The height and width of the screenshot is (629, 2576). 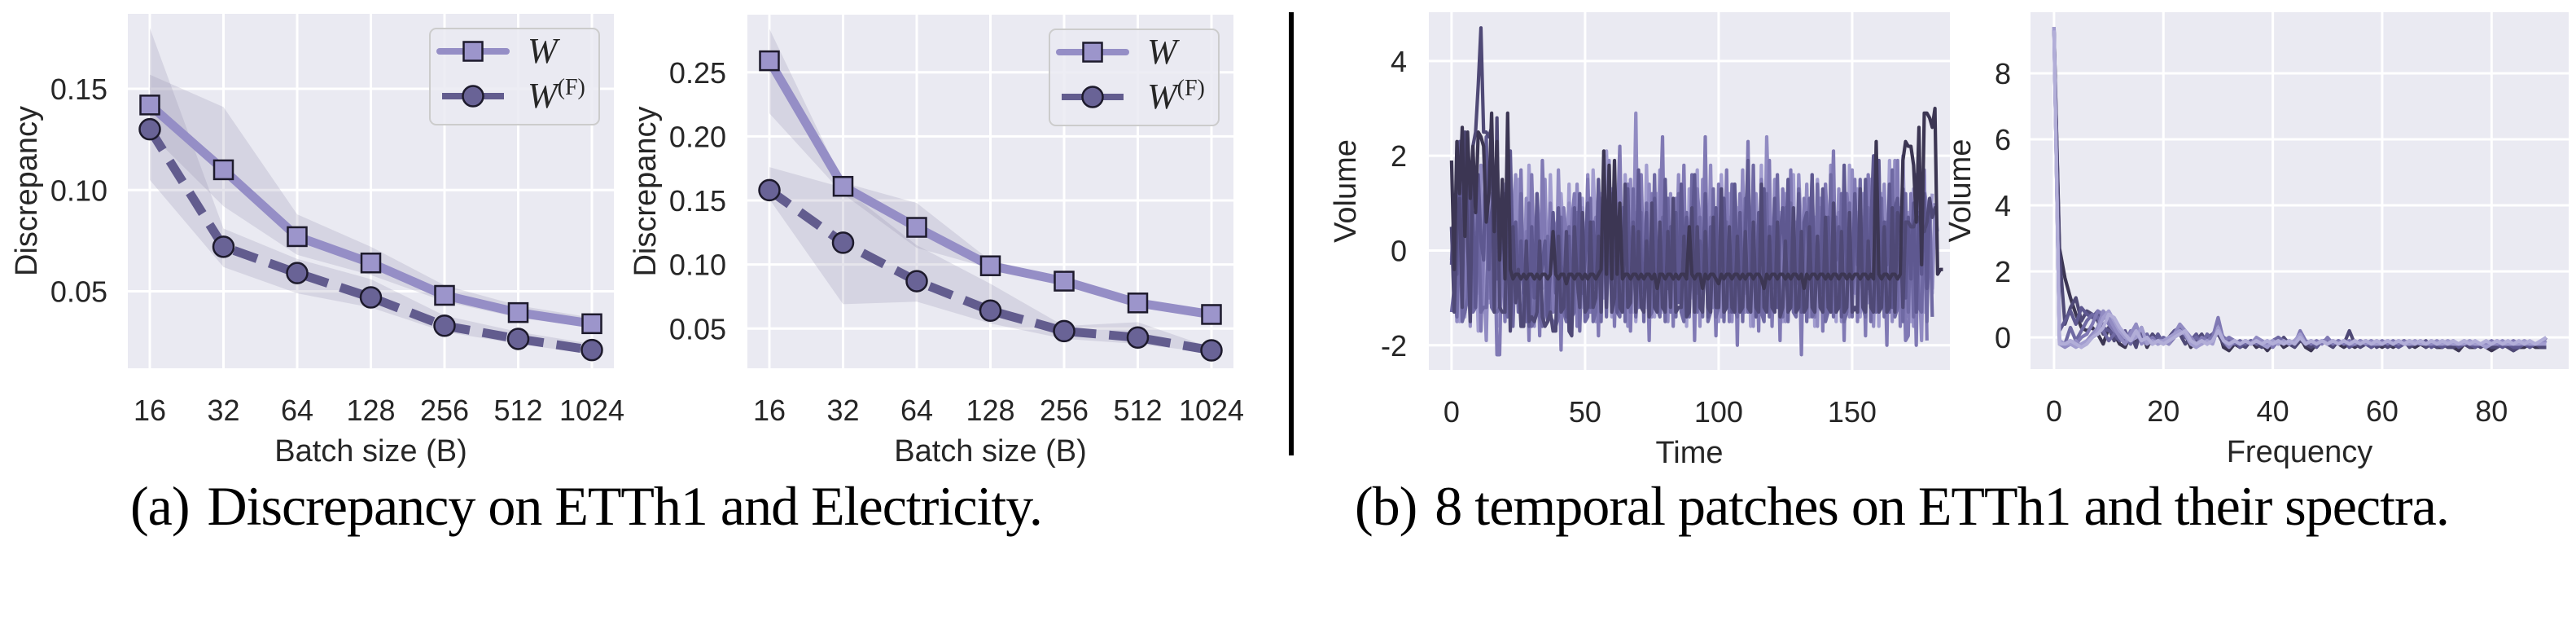 I want to click on legend-wf-label: W(F), so click(x=556, y=95).